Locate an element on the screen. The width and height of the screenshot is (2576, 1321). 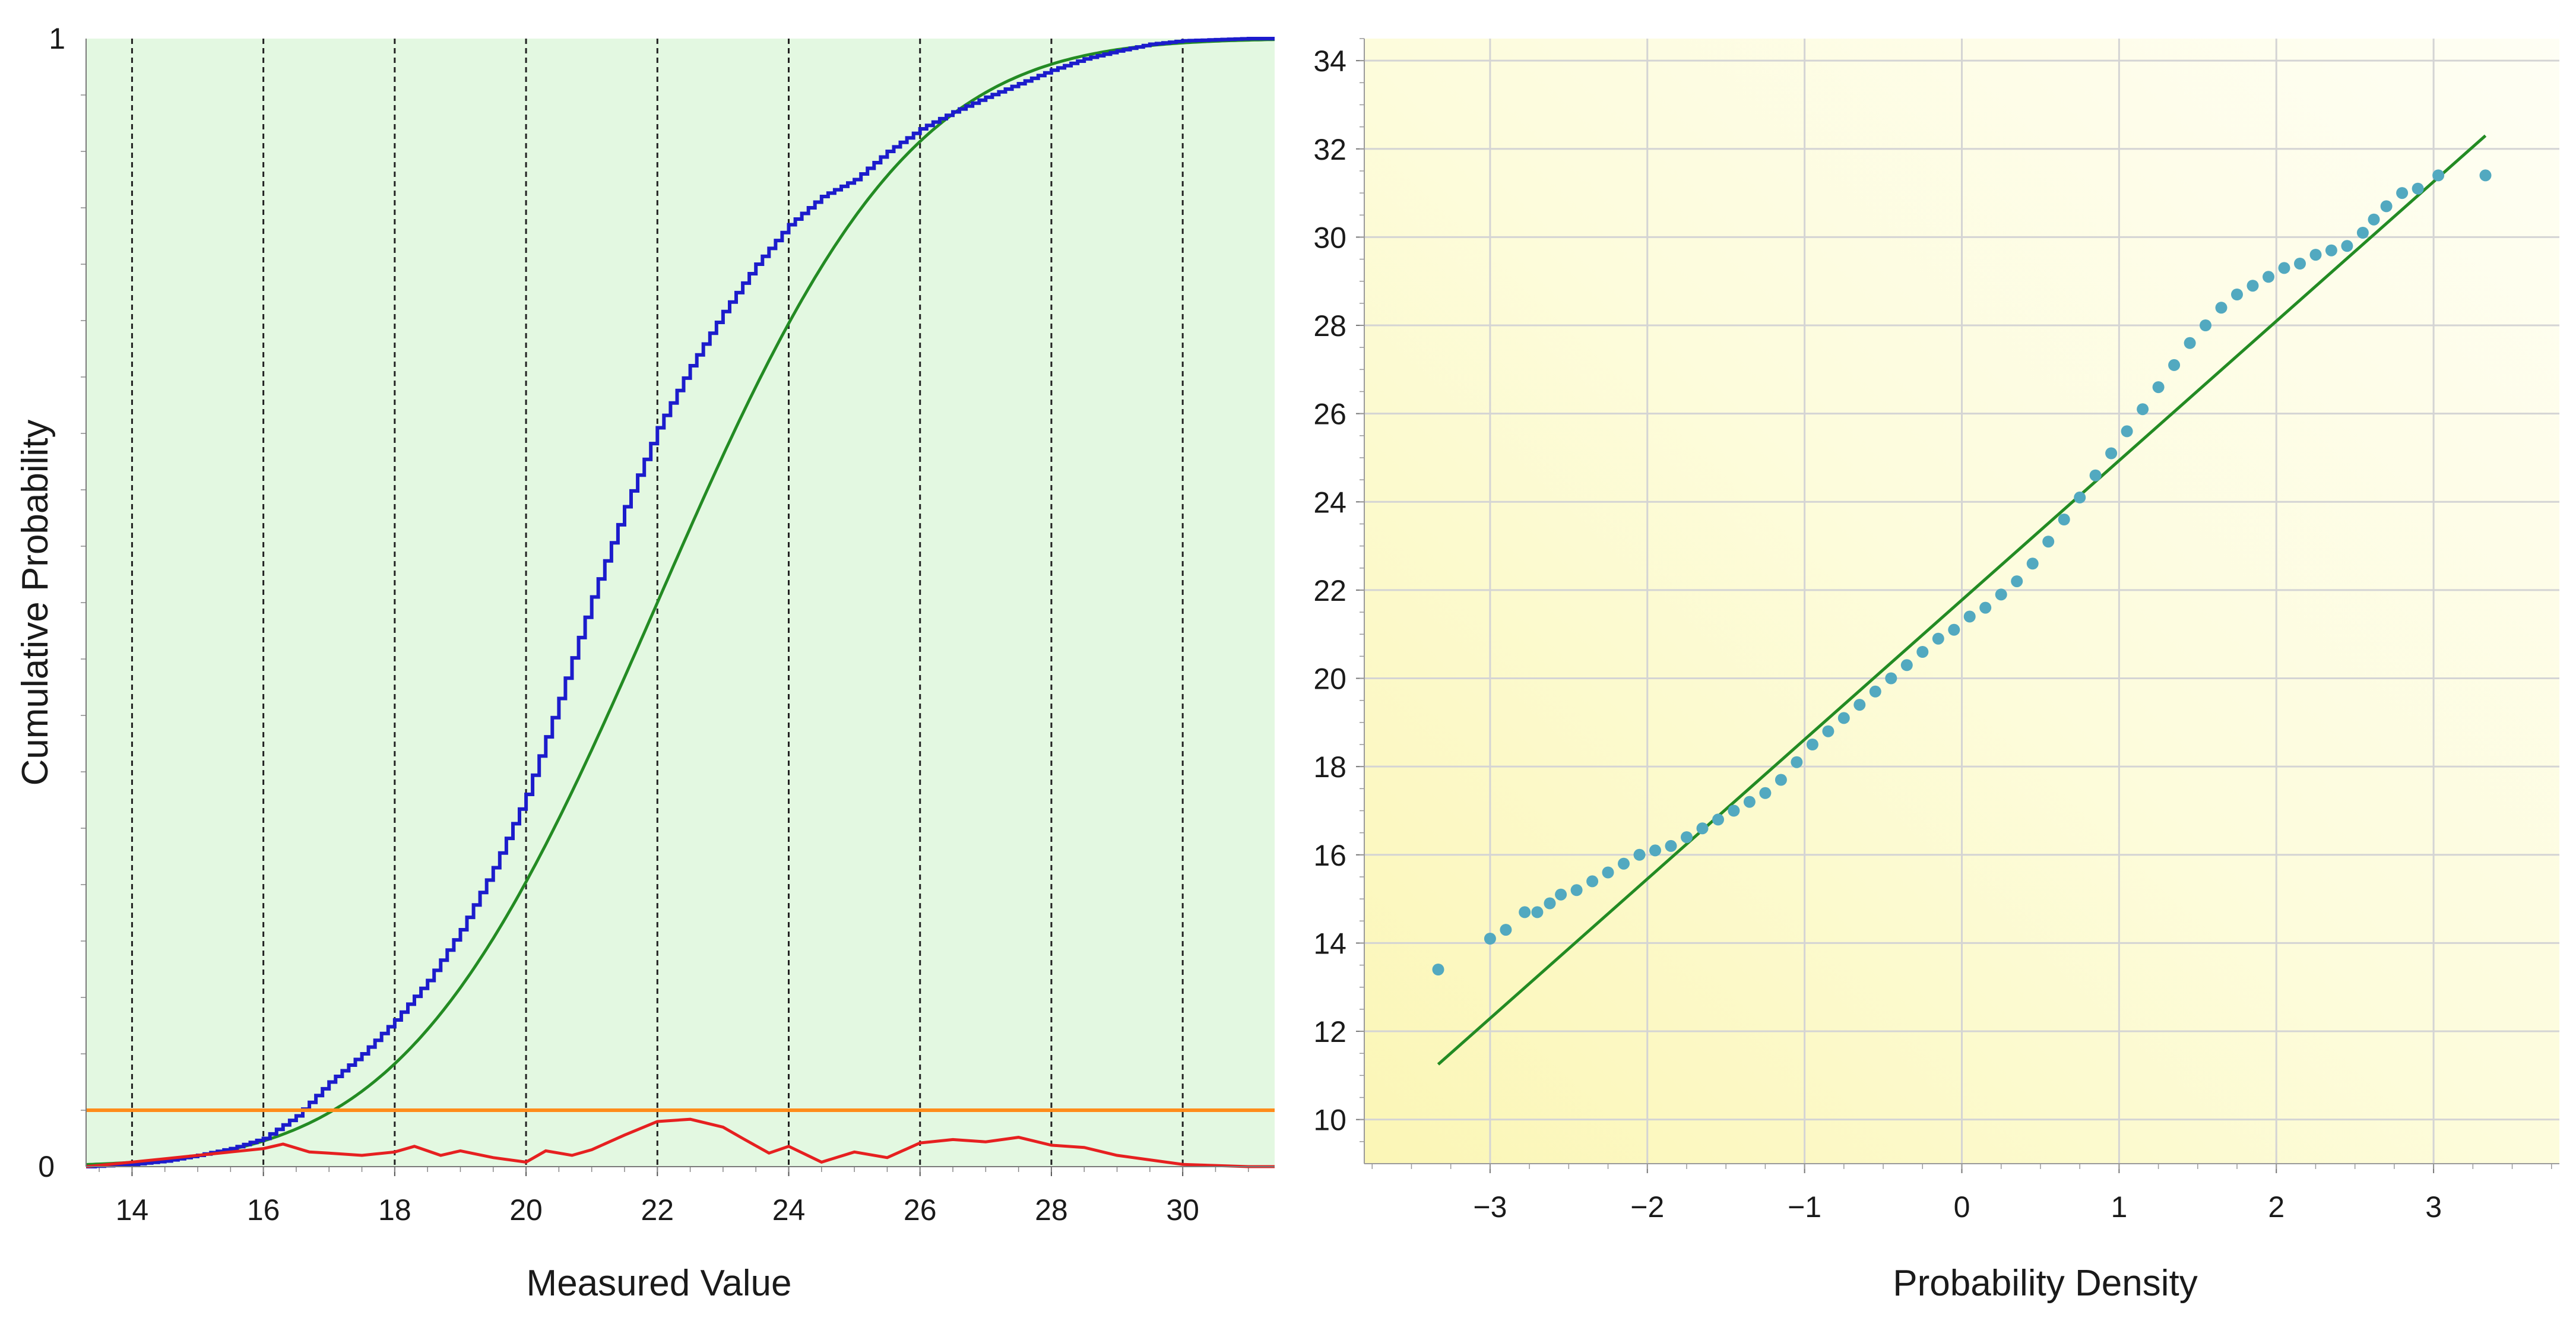
qq-y-tick-label: 12 is located at coordinates (1329, 1031).